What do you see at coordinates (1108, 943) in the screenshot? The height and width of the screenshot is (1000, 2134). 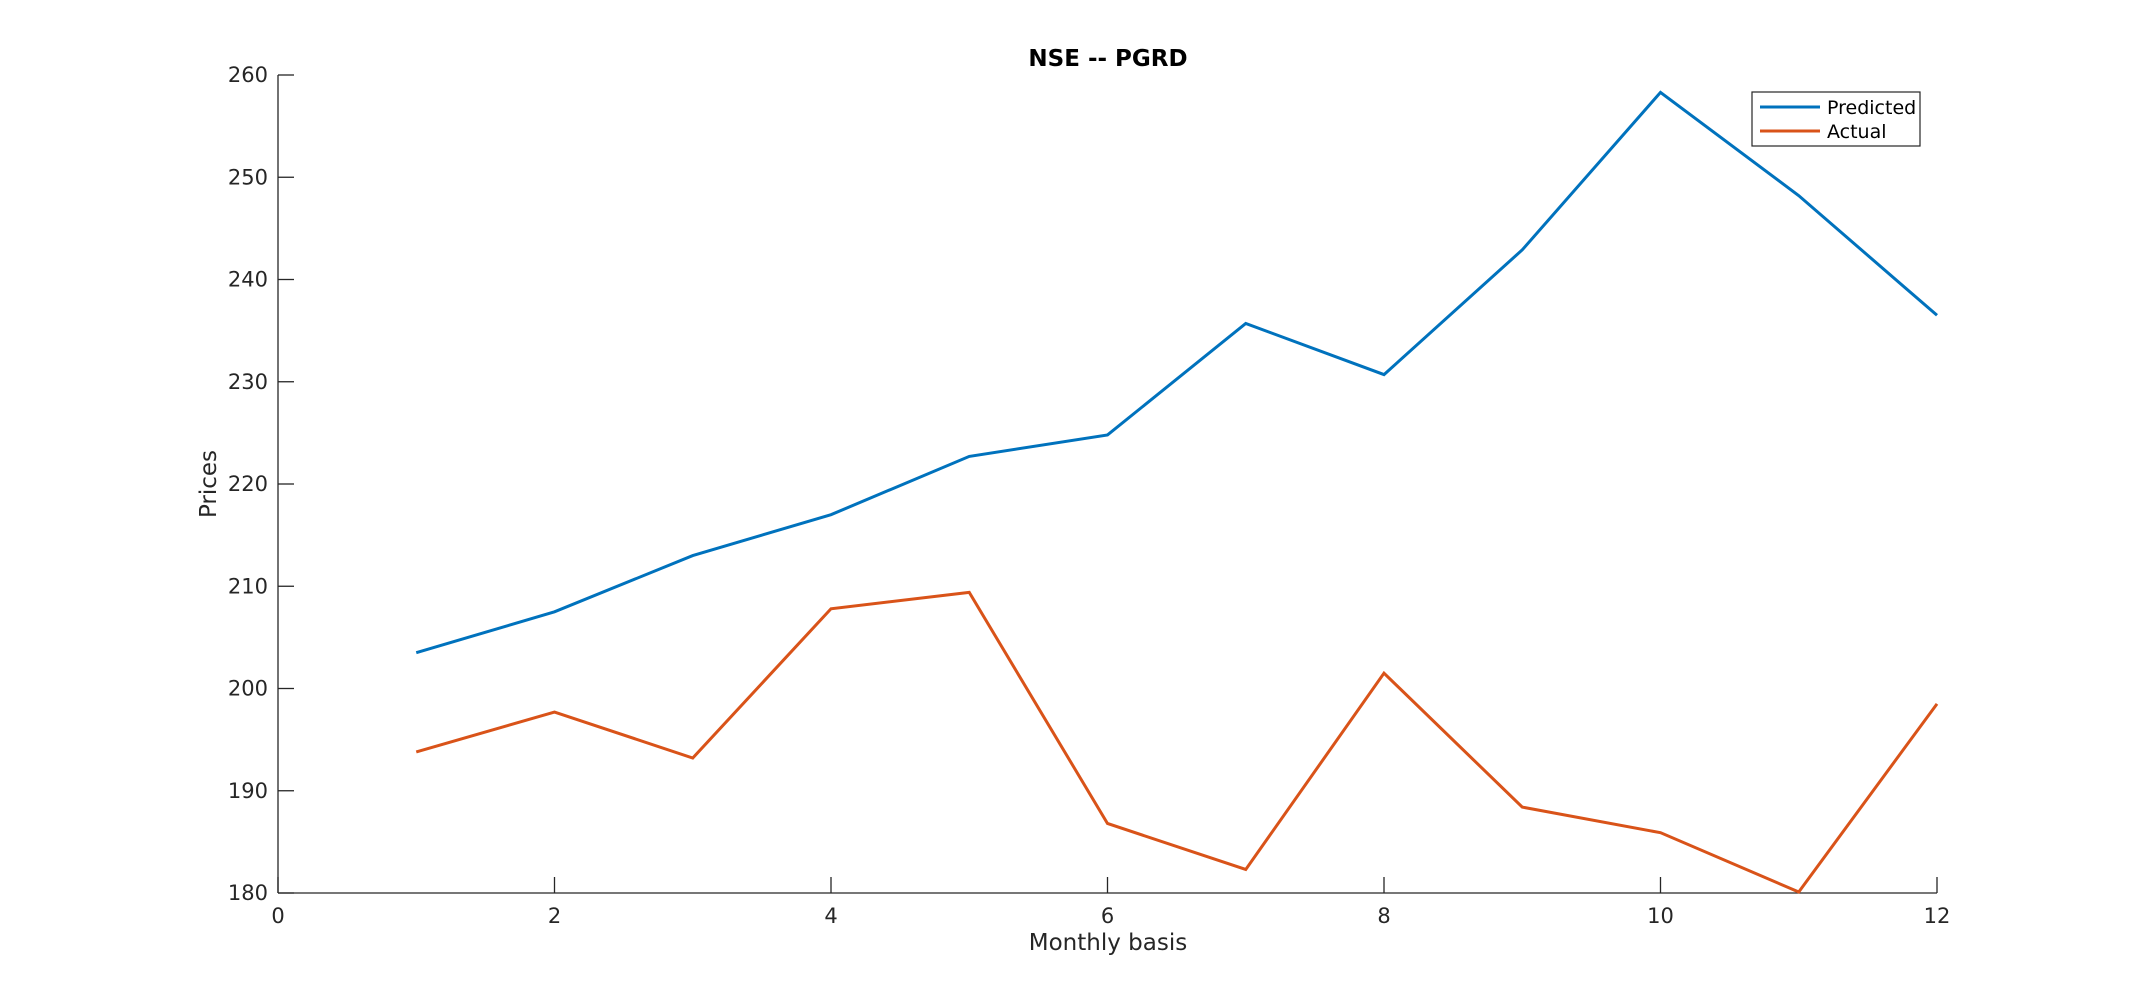 I see `x-axis-title: Monthly basis` at bounding box center [1108, 943].